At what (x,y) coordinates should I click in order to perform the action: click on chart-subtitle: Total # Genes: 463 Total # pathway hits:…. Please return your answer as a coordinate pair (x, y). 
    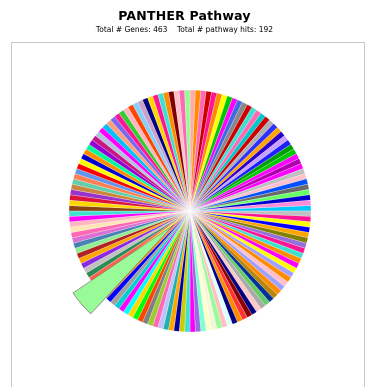
    Looking at the image, I should click on (184, 29).